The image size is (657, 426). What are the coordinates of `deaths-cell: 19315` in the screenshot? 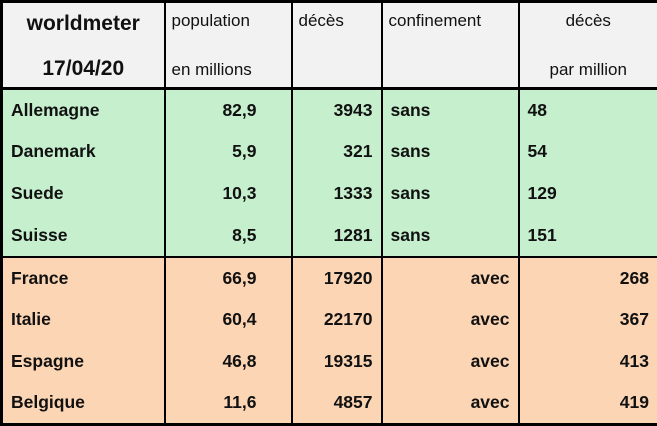 It's located at (336, 361).